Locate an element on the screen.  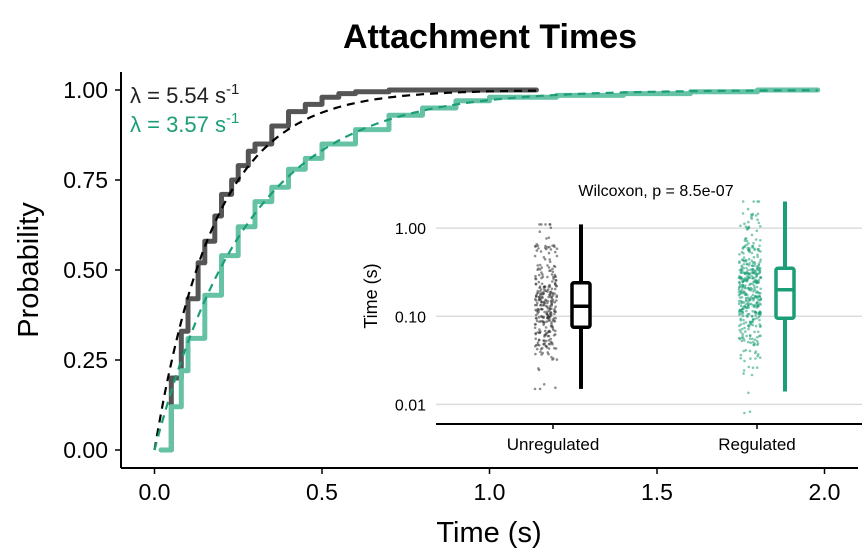
x-tick-label: 0.0 is located at coordinates (155, 492).